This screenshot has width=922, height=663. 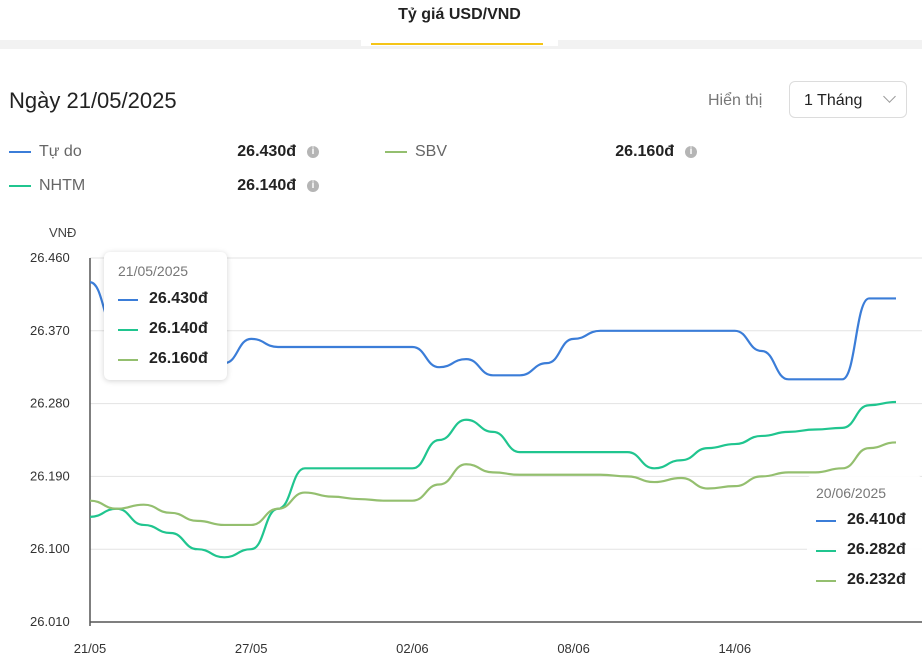 I want to click on y-tick-label: 26.280, so click(x=50, y=403).